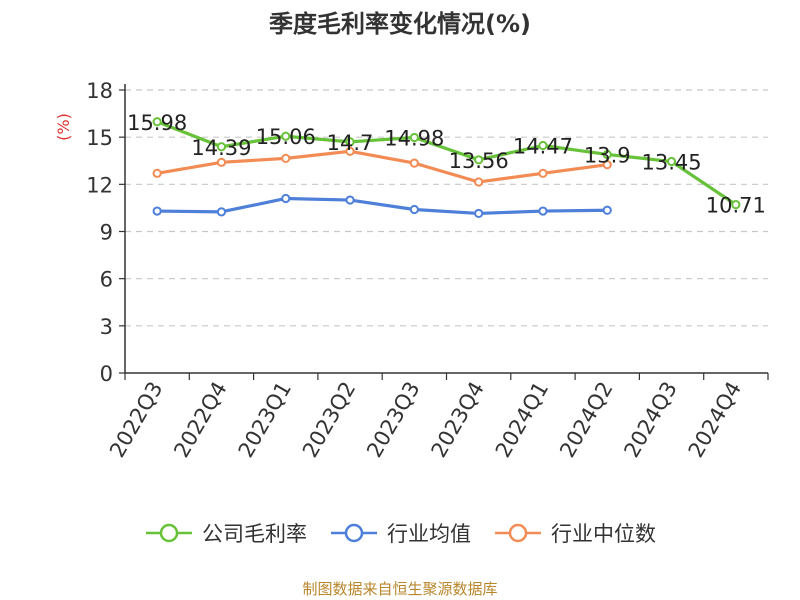 The height and width of the screenshot is (600, 800). I want to click on data-label: 10.71, so click(736, 206).